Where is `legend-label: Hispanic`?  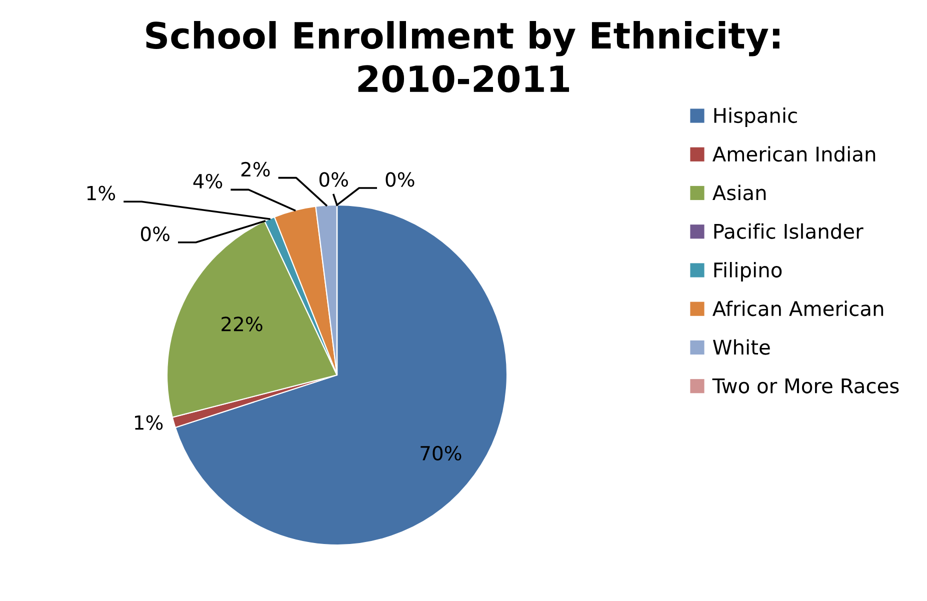
legend-label: Hispanic is located at coordinates (755, 117).